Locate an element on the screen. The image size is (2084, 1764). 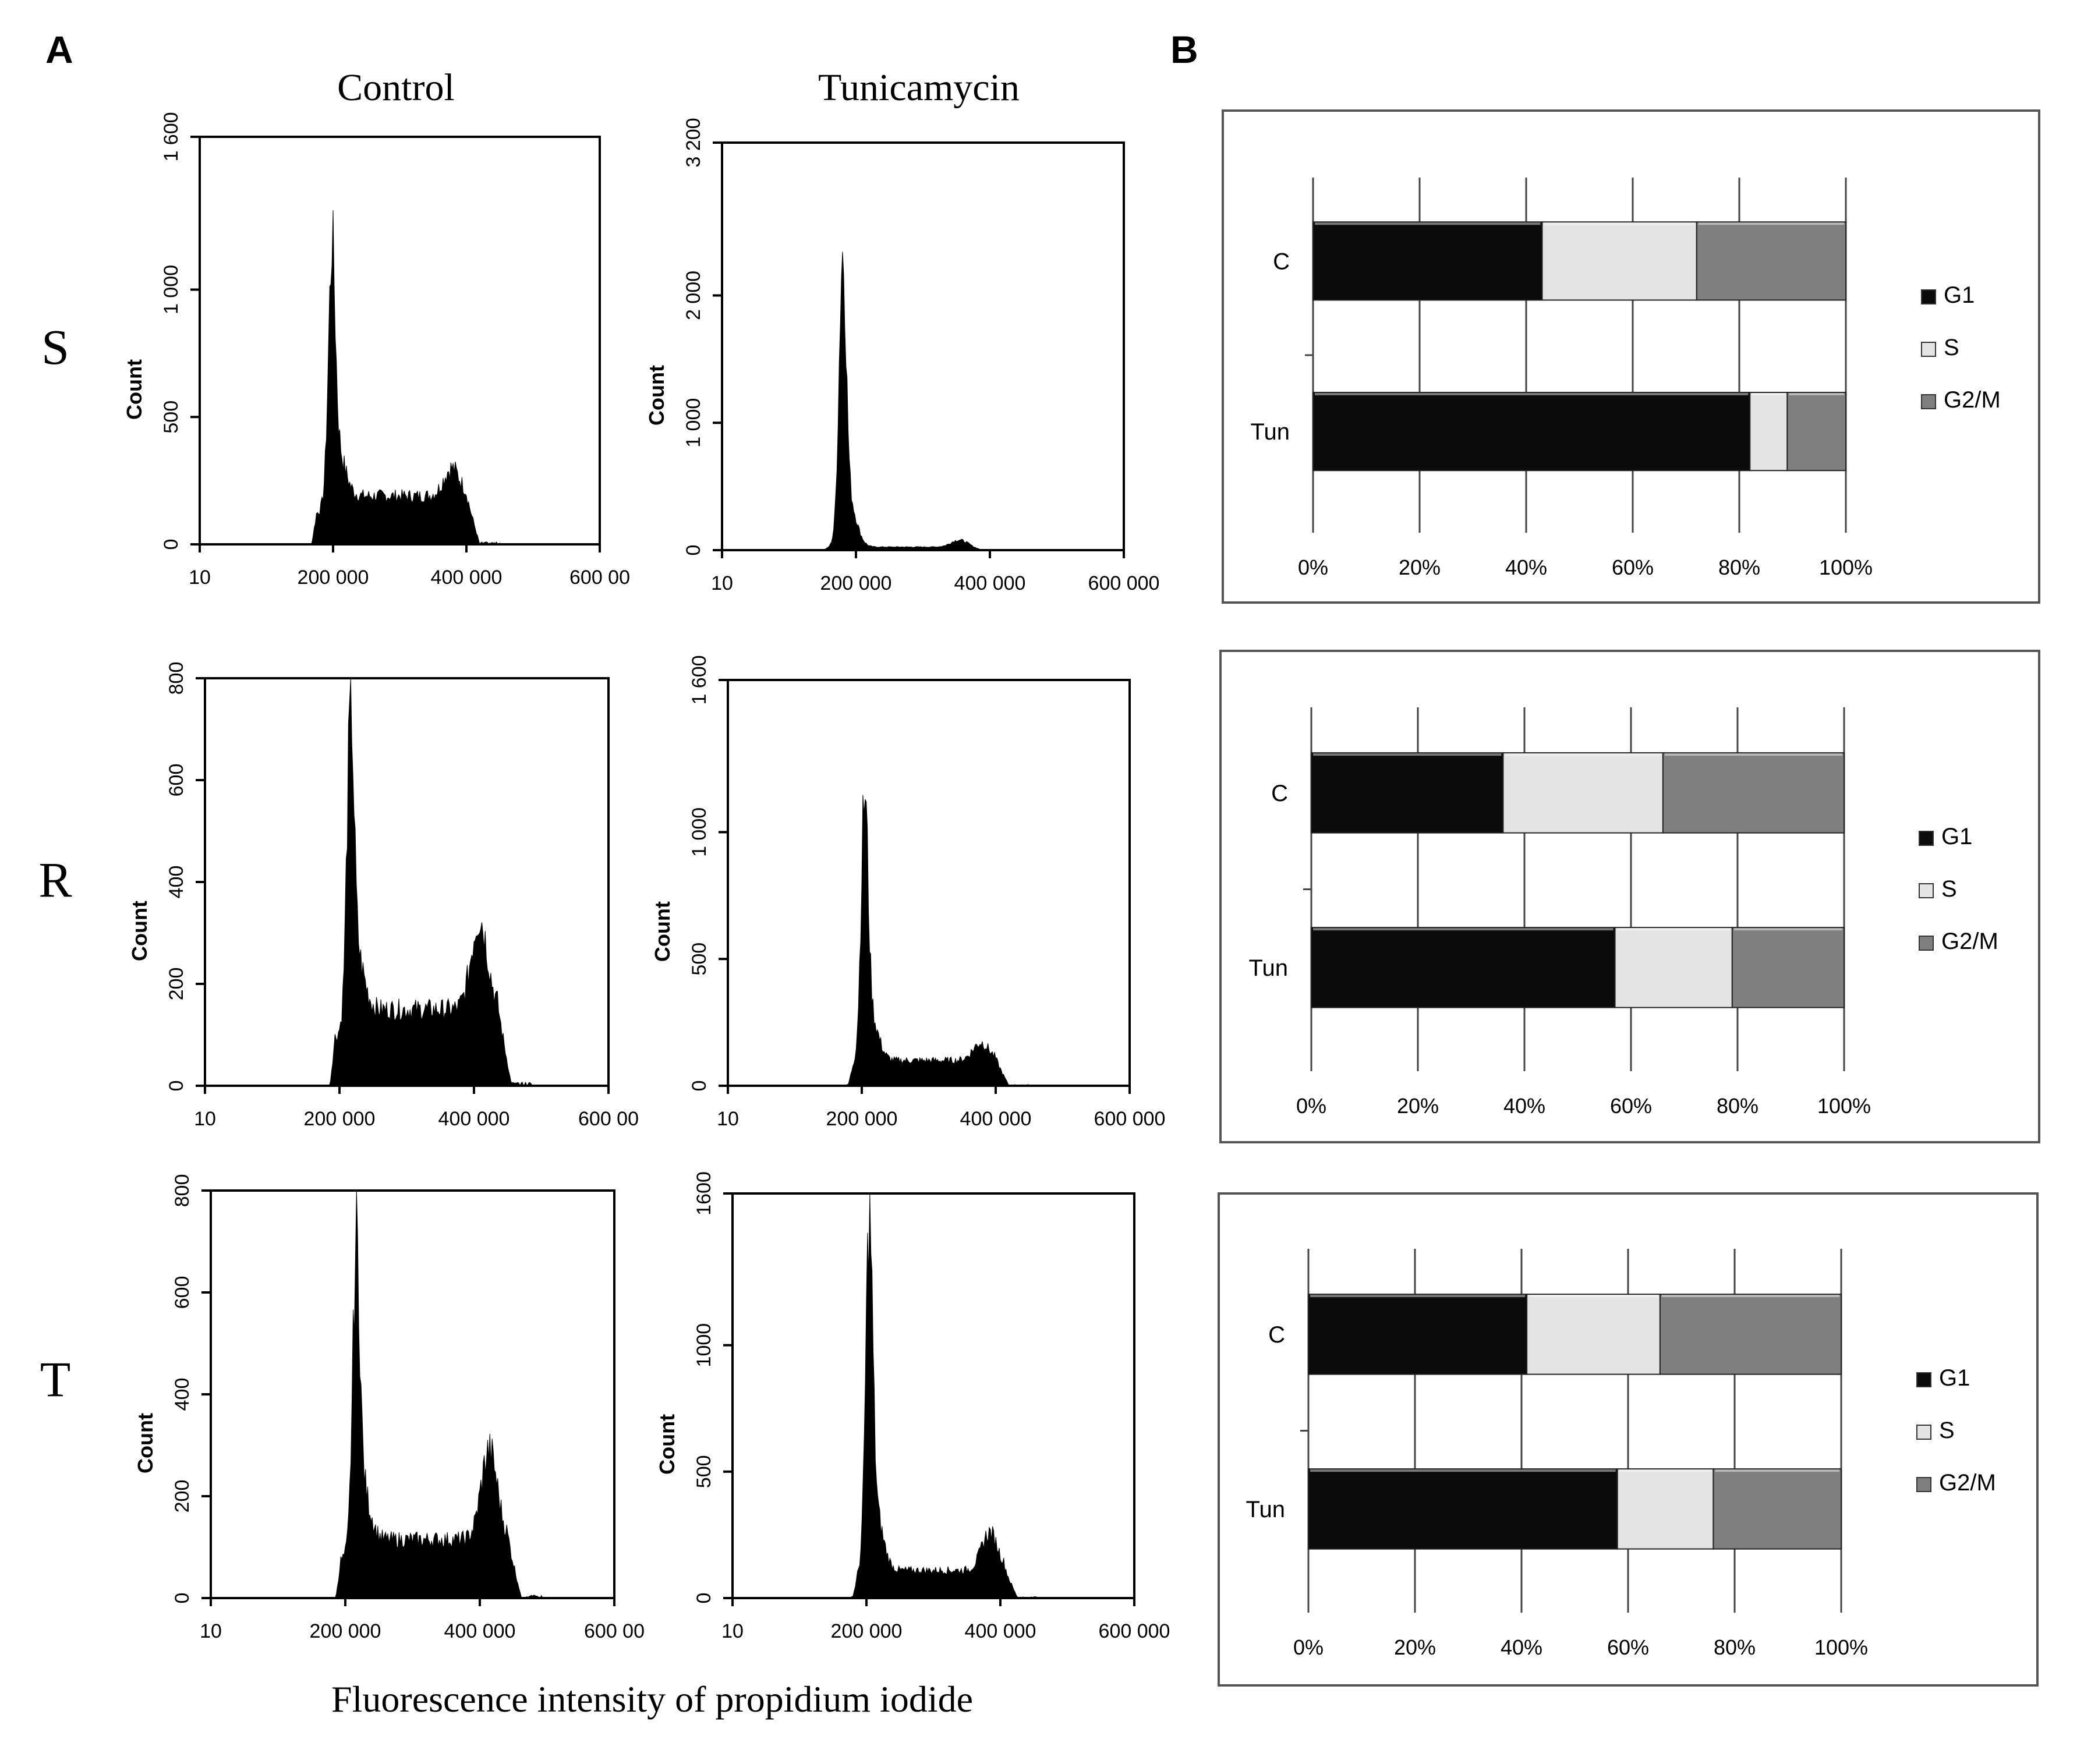
stacked-bar-chart-B-R: 0% 20% 40% 60% 80% 100% C Tun G1 S G2/M is located at coordinates (1629, 896).